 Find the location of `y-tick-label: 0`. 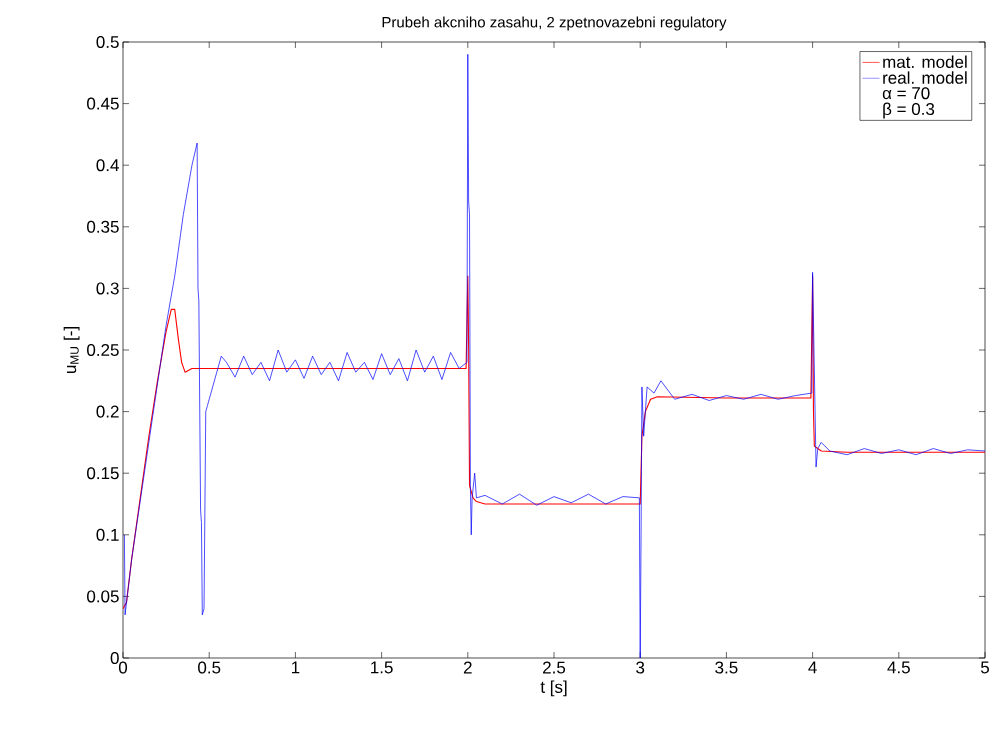

y-tick-label: 0 is located at coordinates (114, 658).